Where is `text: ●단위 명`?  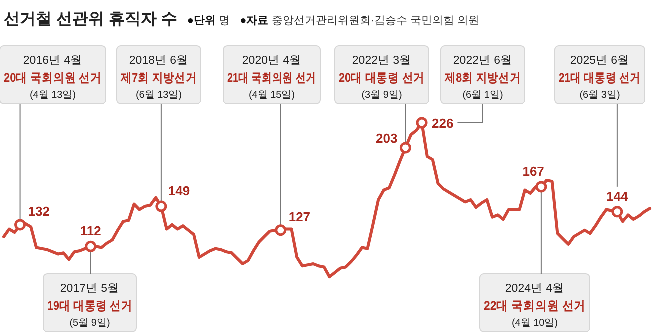
text: ●단위 명 is located at coordinates (208, 21).